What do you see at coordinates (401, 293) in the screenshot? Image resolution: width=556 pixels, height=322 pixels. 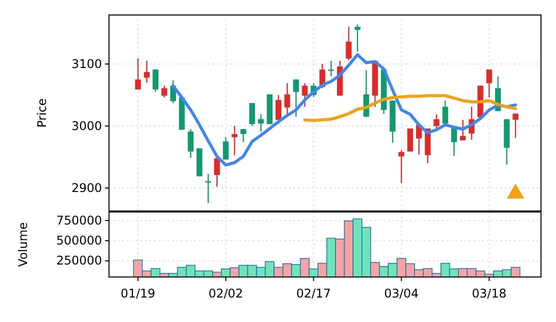 I see `x-tick-label: 03/04` at bounding box center [401, 293].